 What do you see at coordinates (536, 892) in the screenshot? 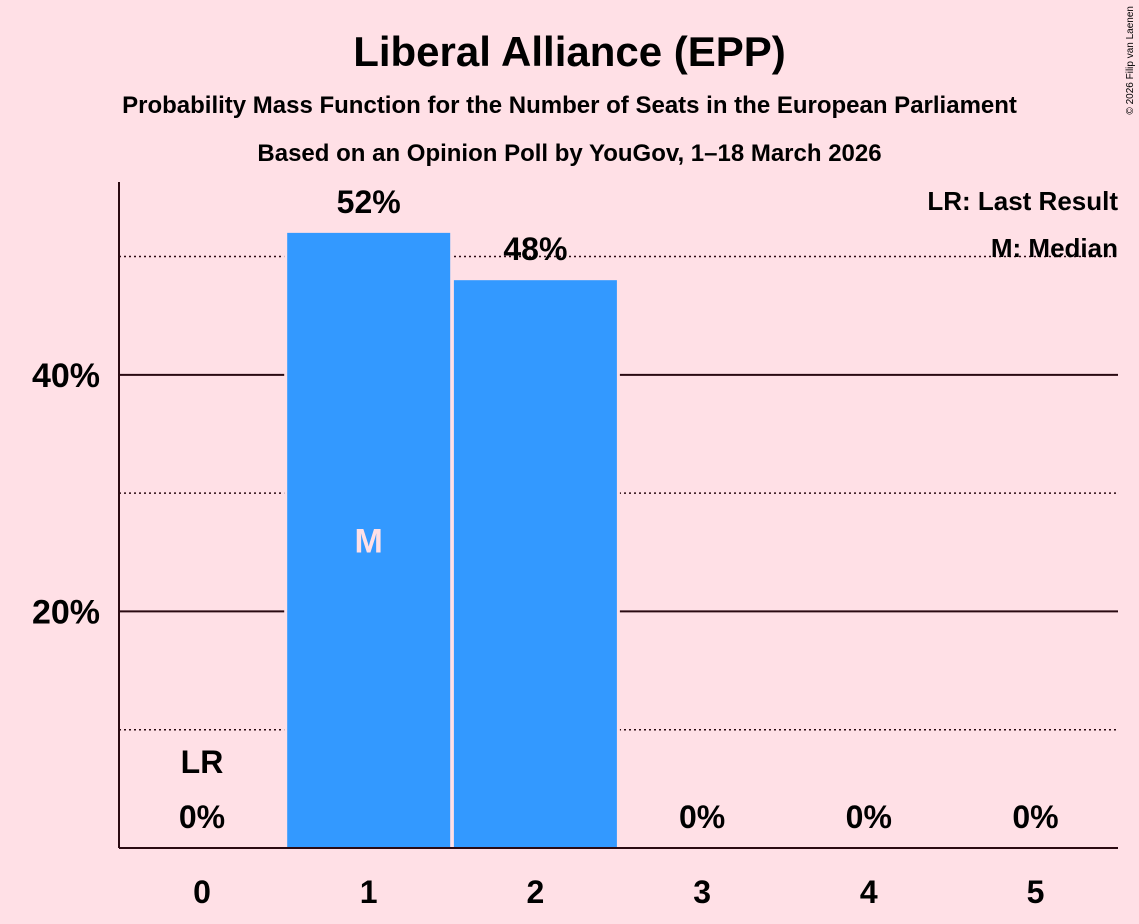
I see `x-tick-label: 2` at bounding box center [536, 892].